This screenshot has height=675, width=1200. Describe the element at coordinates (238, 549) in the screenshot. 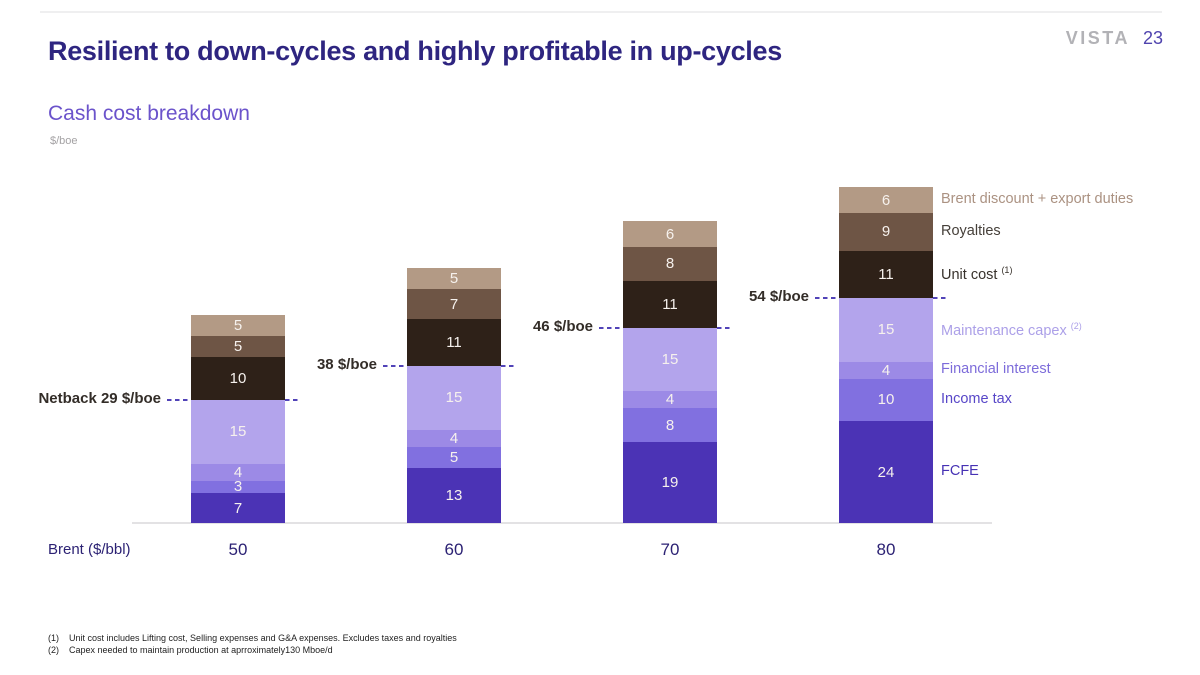

I see `x-tick-50: 50` at that location.